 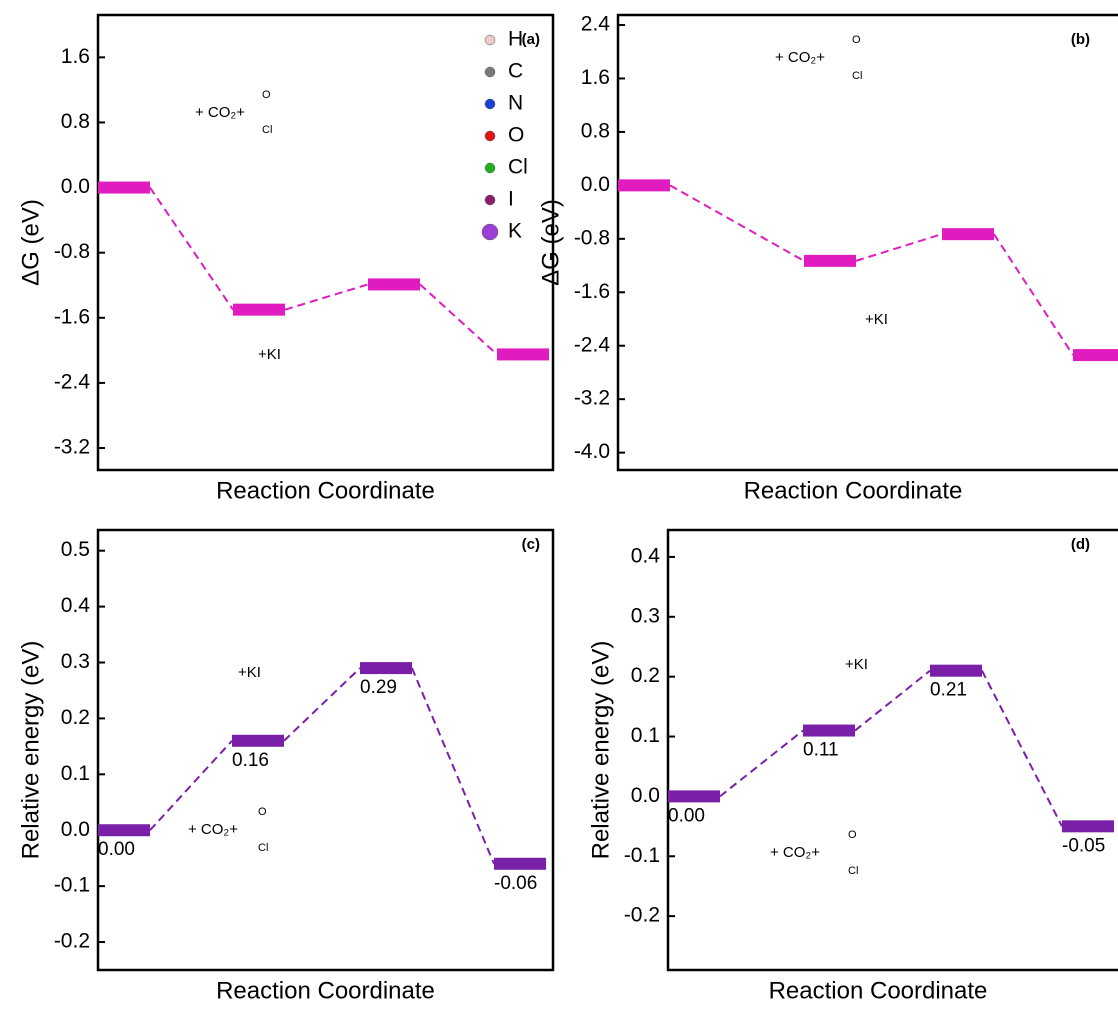 I want to click on value-label: -0.05, so click(x=1083, y=845).